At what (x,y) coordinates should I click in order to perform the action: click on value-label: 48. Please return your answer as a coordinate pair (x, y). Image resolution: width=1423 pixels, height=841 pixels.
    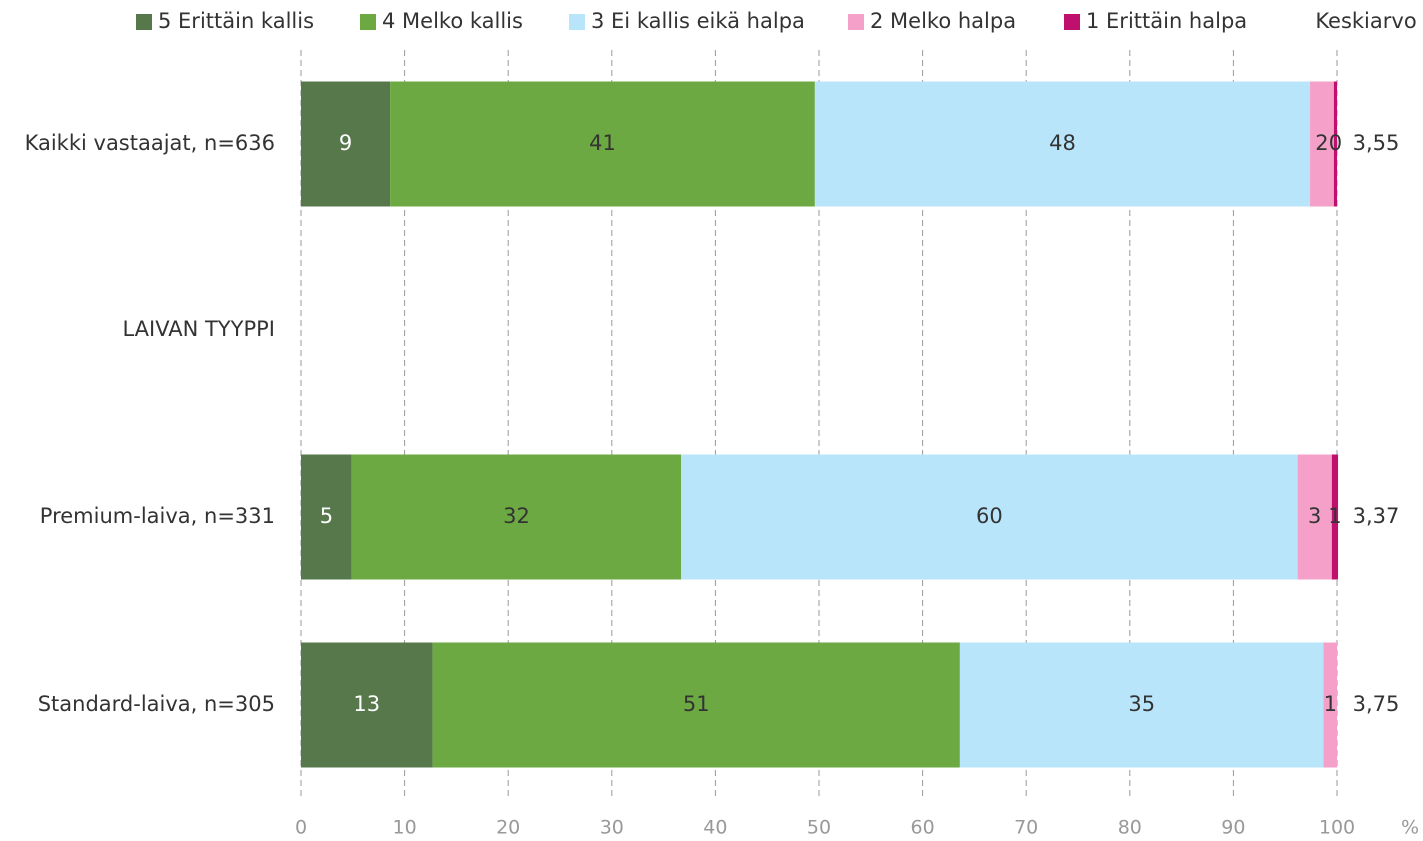
    Looking at the image, I should click on (1062, 143).